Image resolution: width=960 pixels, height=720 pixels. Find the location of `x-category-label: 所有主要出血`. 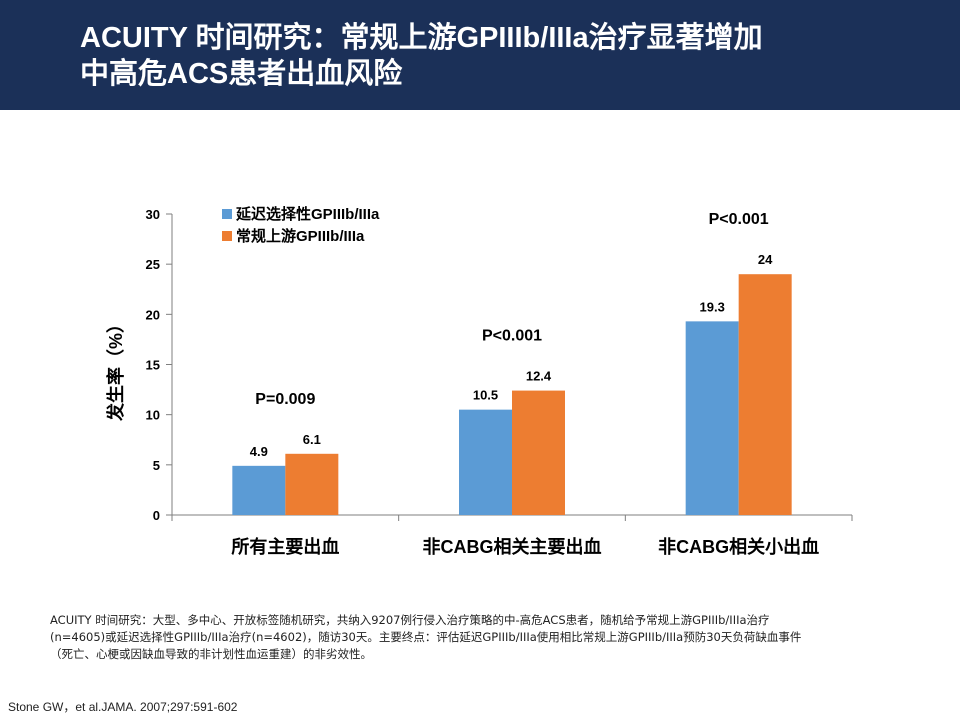

x-category-label: 所有主要出血 is located at coordinates (285, 546).